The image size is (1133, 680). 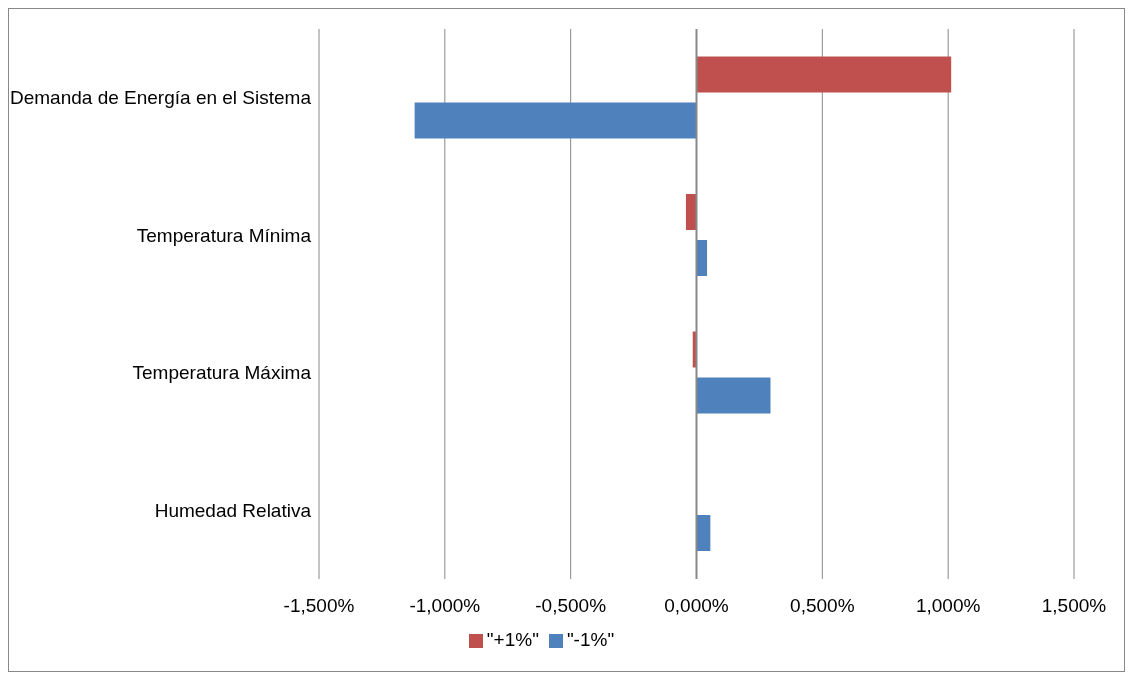 What do you see at coordinates (590, 639) in the screenshot?
I see `legend-label: "-1%"` at bounding box center [590, 639].